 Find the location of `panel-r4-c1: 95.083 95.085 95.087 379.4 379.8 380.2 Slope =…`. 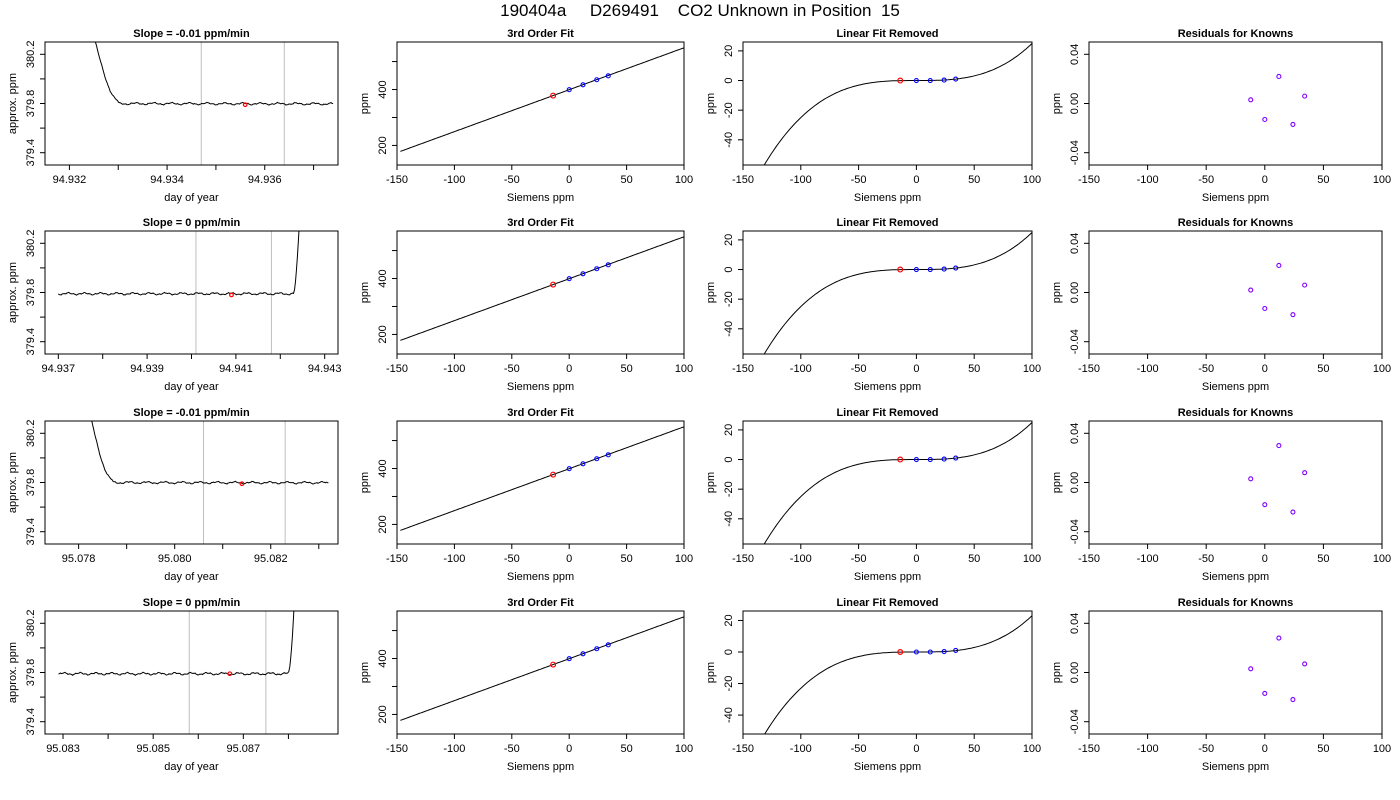

panel-r4-c1: 95.083 95.085 95.087 379.4 379.8 380.2 Slope =… is located at coordinates (173, 685).